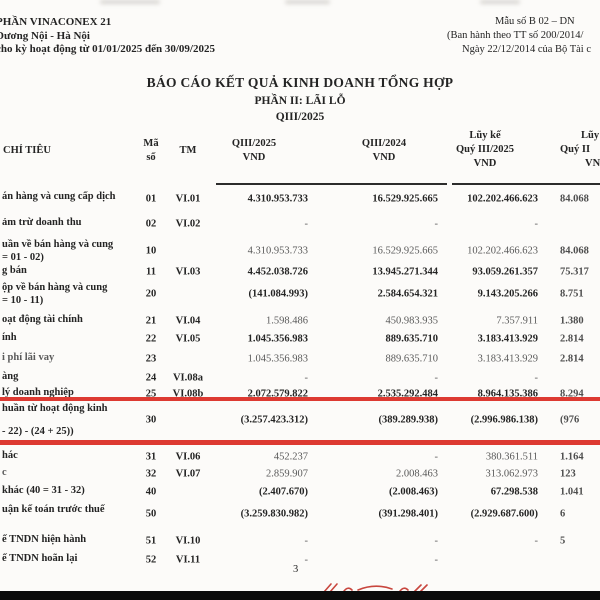  Describe the element at coordinates (517, 320) in the screenshot. I see `value-luyke-2025: 7.357.911` at that location.